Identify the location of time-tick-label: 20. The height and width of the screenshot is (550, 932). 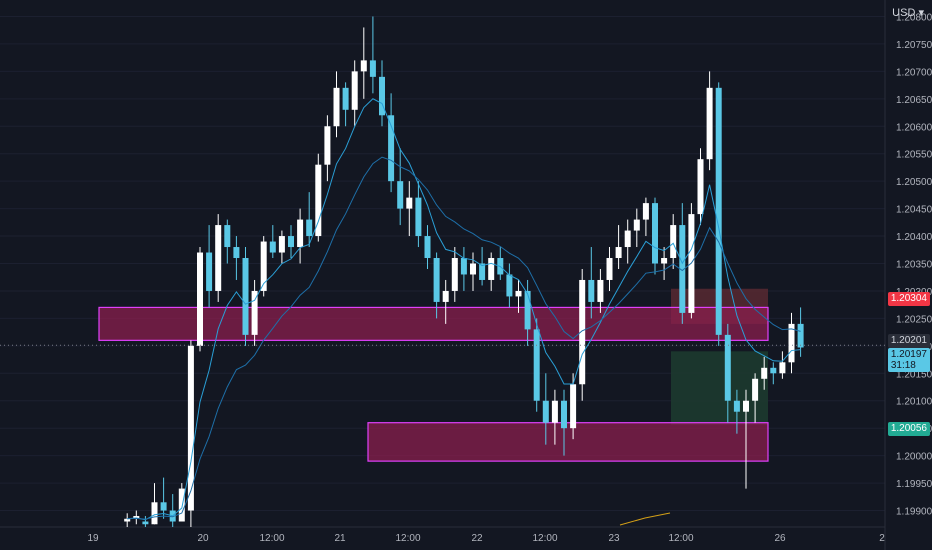
(203, 538).